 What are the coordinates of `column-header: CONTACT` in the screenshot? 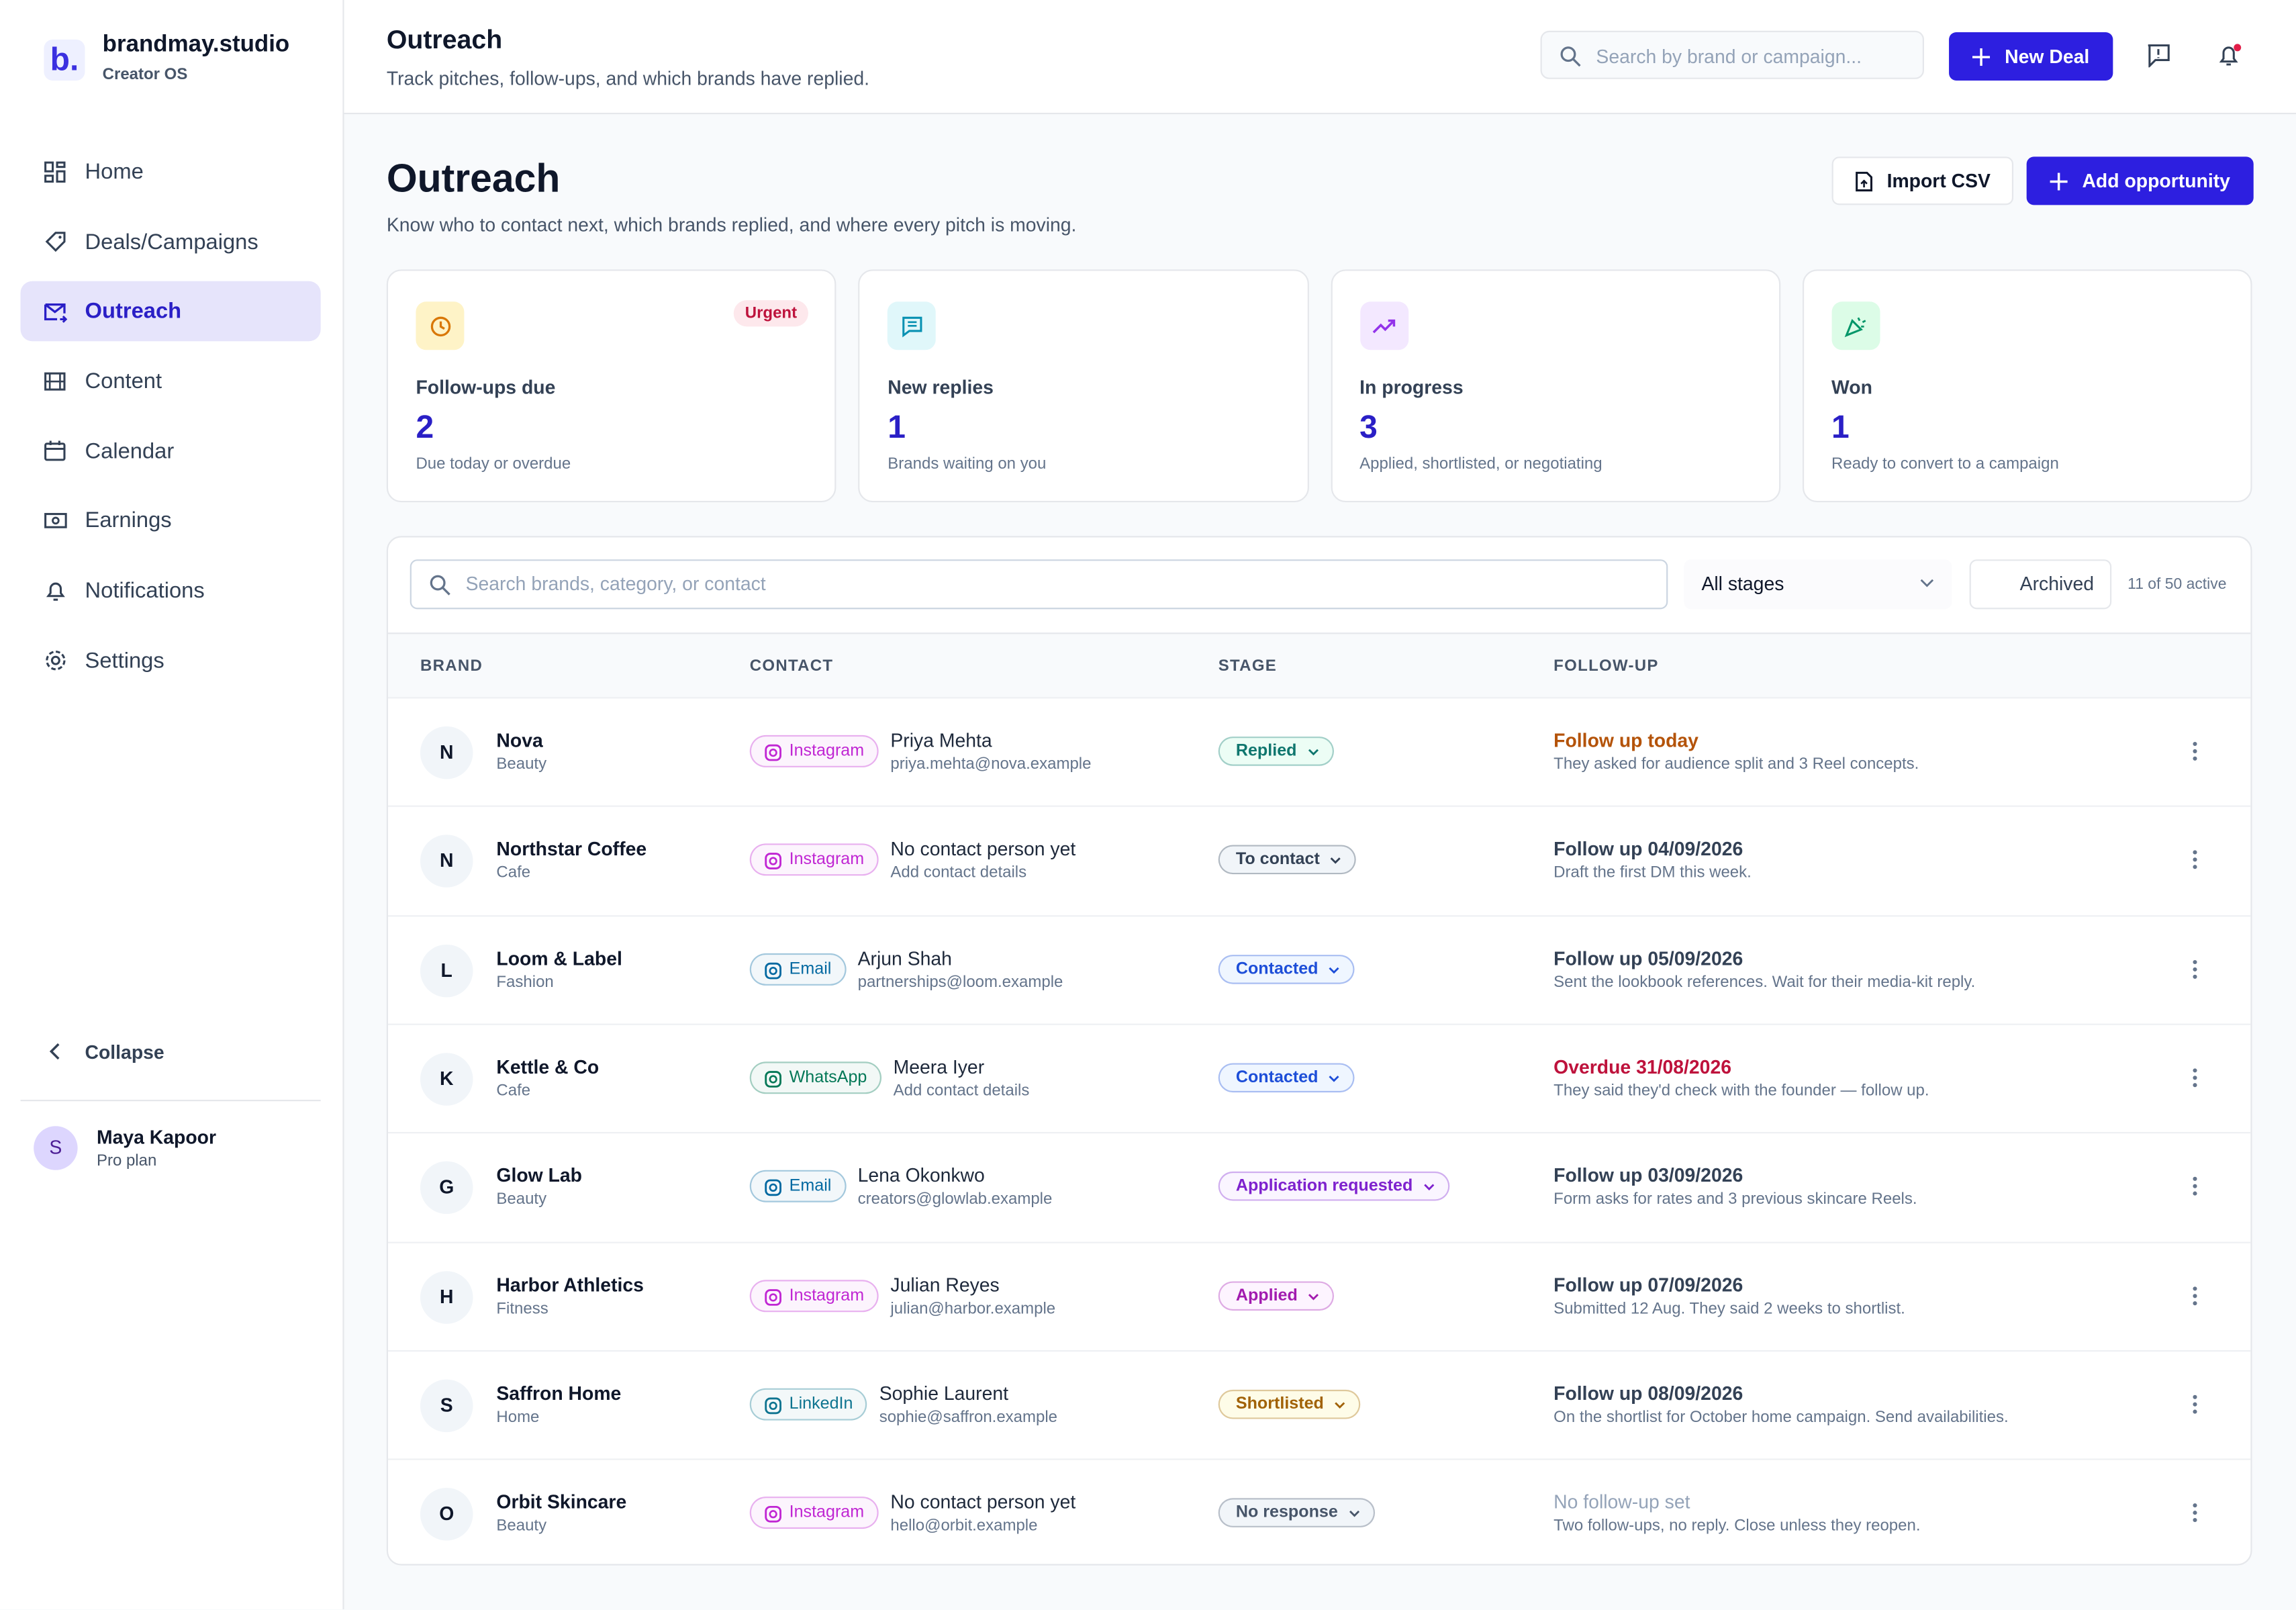 It's located at (792, 666).